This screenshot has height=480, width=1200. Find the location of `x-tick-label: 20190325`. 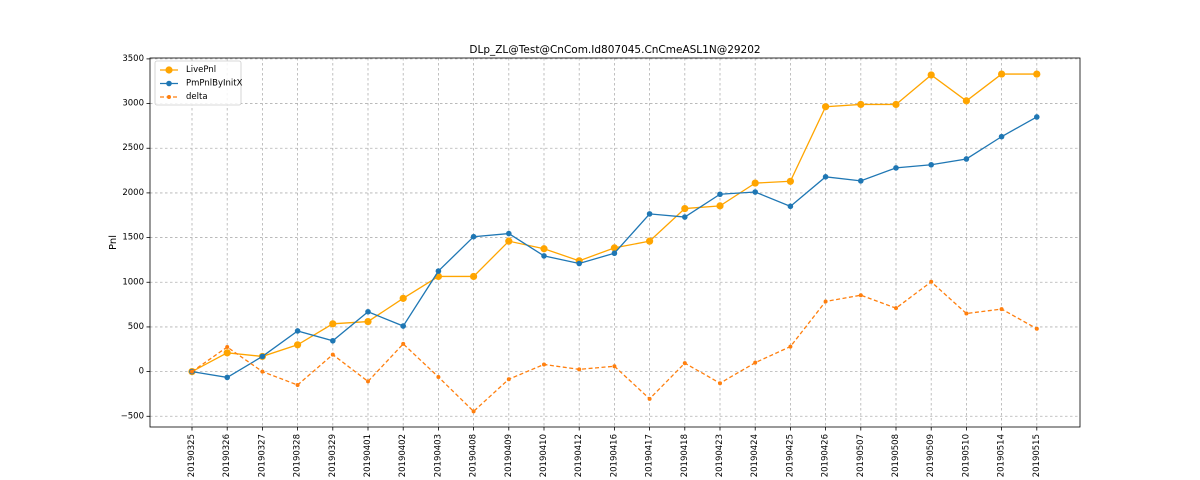

x-tick-label: 20190325 is located at coordinates (192, 455).